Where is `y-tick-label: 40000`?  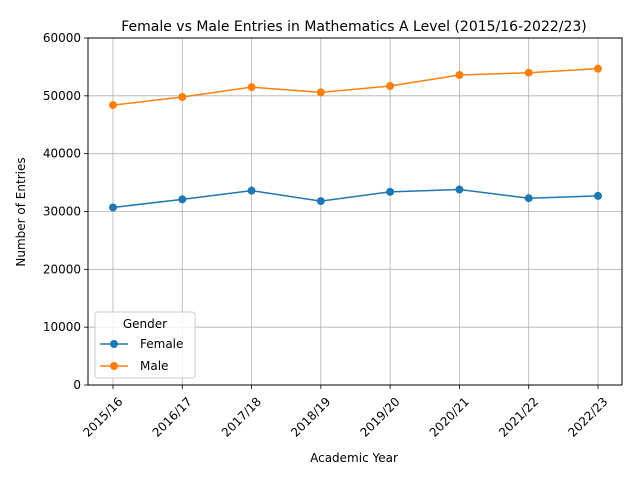 y-tick-label: 40000 is located at coordinates (62, 154).